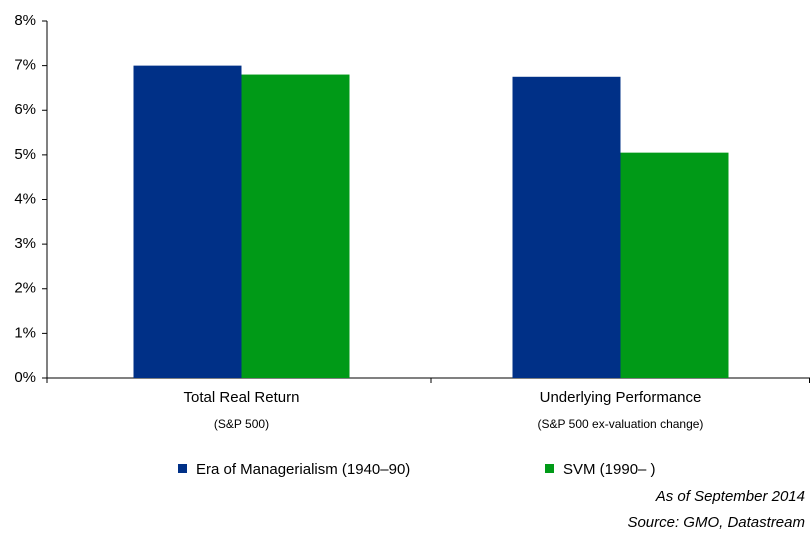 The image size is (810, 533). Describe the element at coordinates (25, 198) in the screenshot. I see `y-tick-label: 4%` at that location.